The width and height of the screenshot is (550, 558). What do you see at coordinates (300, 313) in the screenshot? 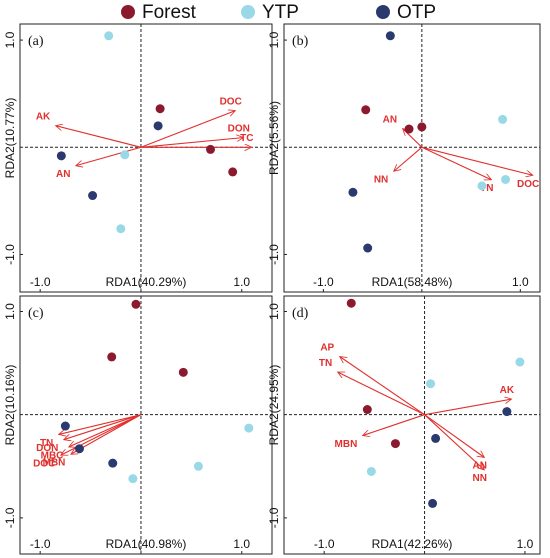
I see `panel-label: (d)` at bounding box center [300, 313].